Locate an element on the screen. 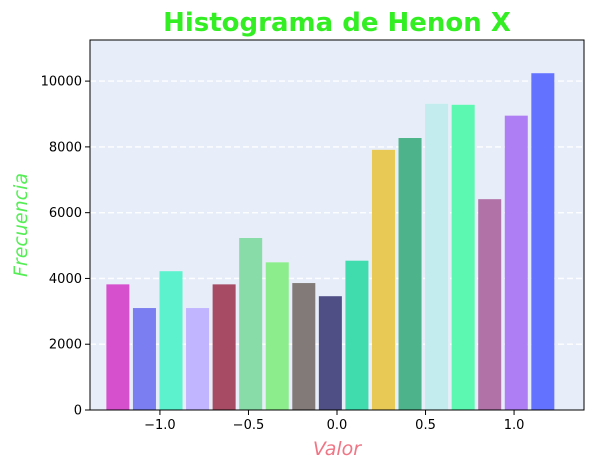 The height and width of the screenshot is (469, 595). y-tick-label: 4000 is located at coordinates (65, 279).